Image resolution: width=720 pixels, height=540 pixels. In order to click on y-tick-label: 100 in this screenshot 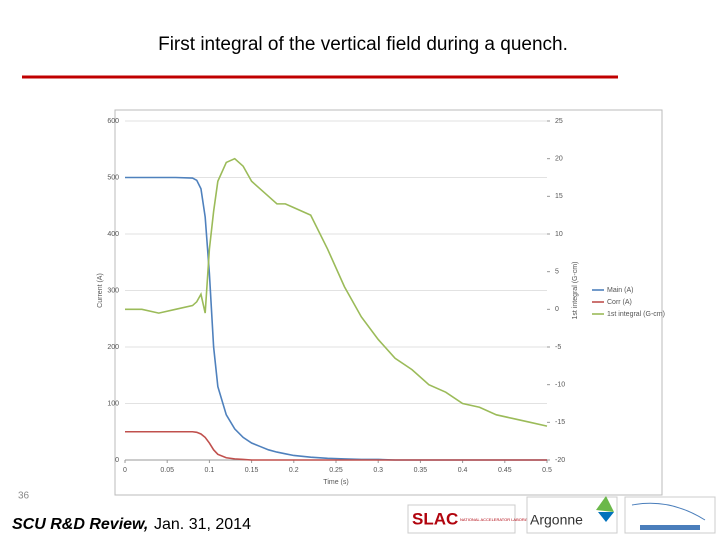, I will do `click(113, 403)`.